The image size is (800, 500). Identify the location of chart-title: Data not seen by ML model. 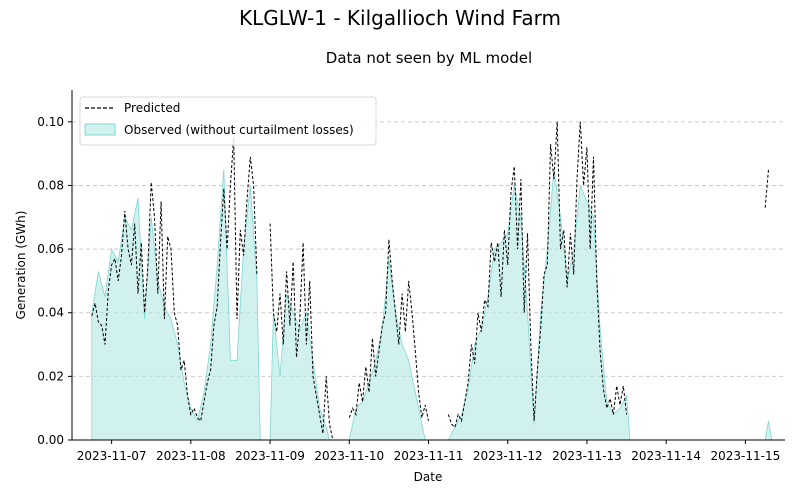
(429, 58).